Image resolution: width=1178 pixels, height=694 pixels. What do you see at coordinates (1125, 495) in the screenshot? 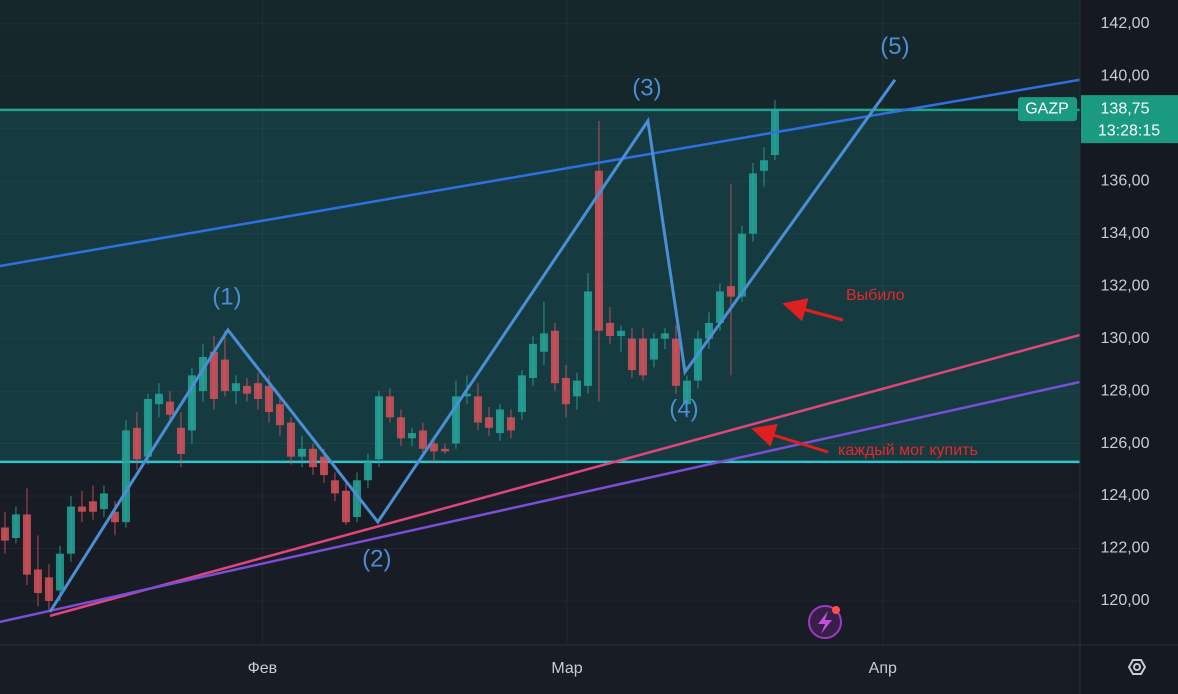
I see `y-tick-label: 124,00` at bounding box center [1125, 495].